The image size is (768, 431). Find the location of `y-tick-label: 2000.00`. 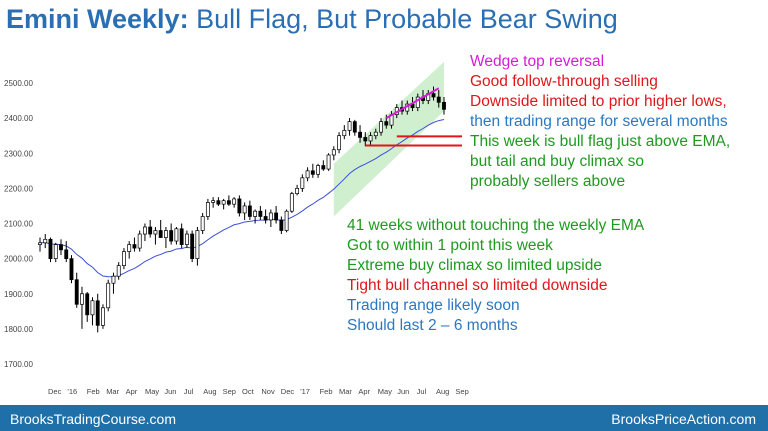

y-tick-label: 2000.00 is located at coordinates (18, 259).